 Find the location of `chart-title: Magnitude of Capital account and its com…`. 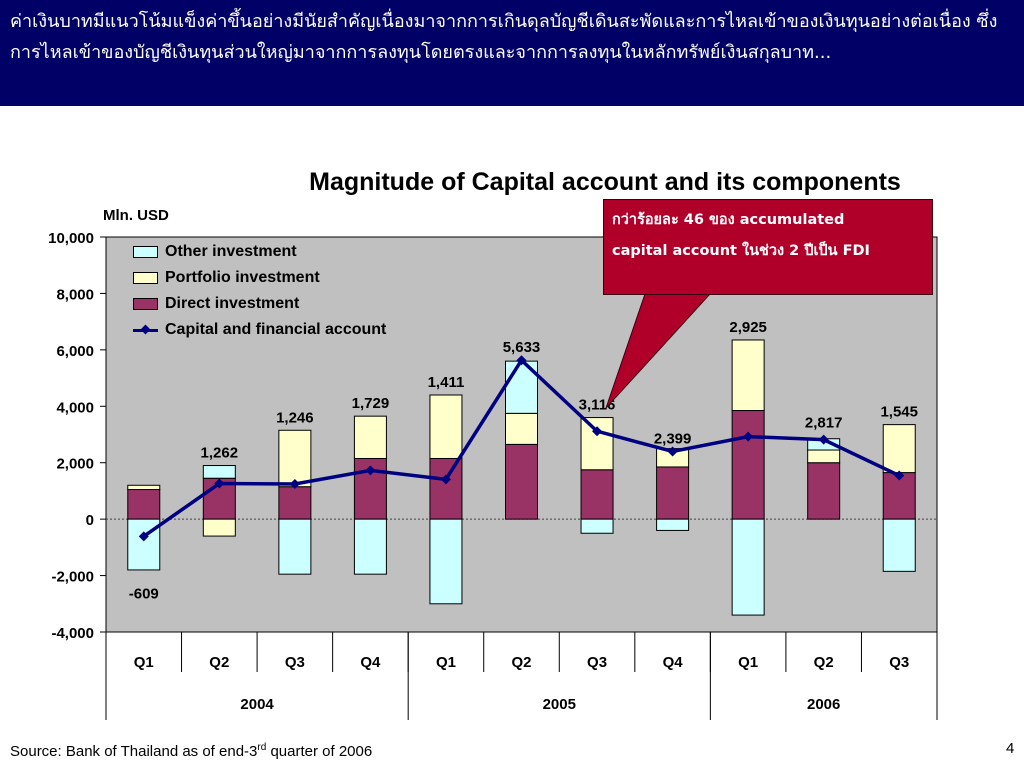

chart-title: Magnitude of Capital account and its com… is located at coordinates (605, 182).